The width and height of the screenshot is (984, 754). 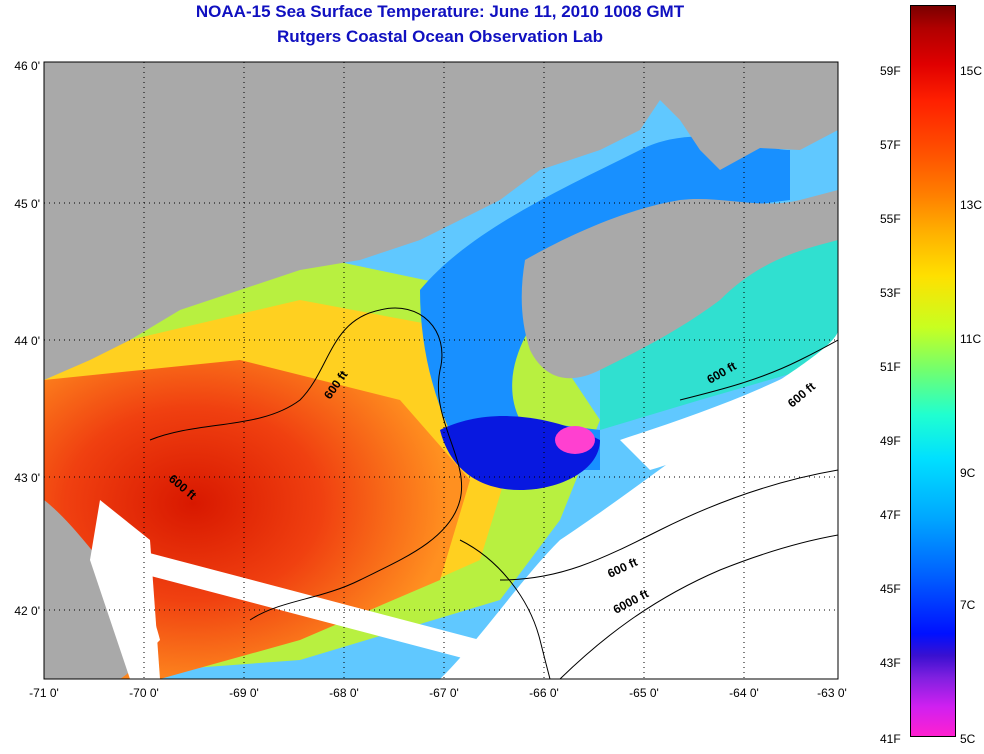 What do you see at coordinates (440, 36) in the screenshot?
I see `map-subtitle: Rutgers Coastal Ocean Observation Lab` at bounding box center [440, 36].